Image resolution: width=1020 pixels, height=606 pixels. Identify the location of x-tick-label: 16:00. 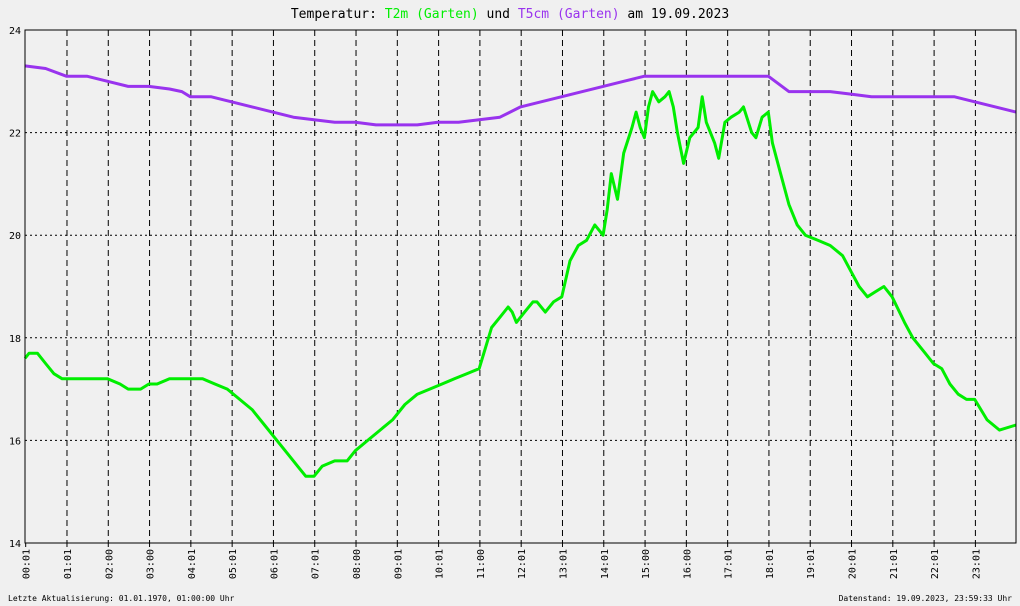
(687, 564).